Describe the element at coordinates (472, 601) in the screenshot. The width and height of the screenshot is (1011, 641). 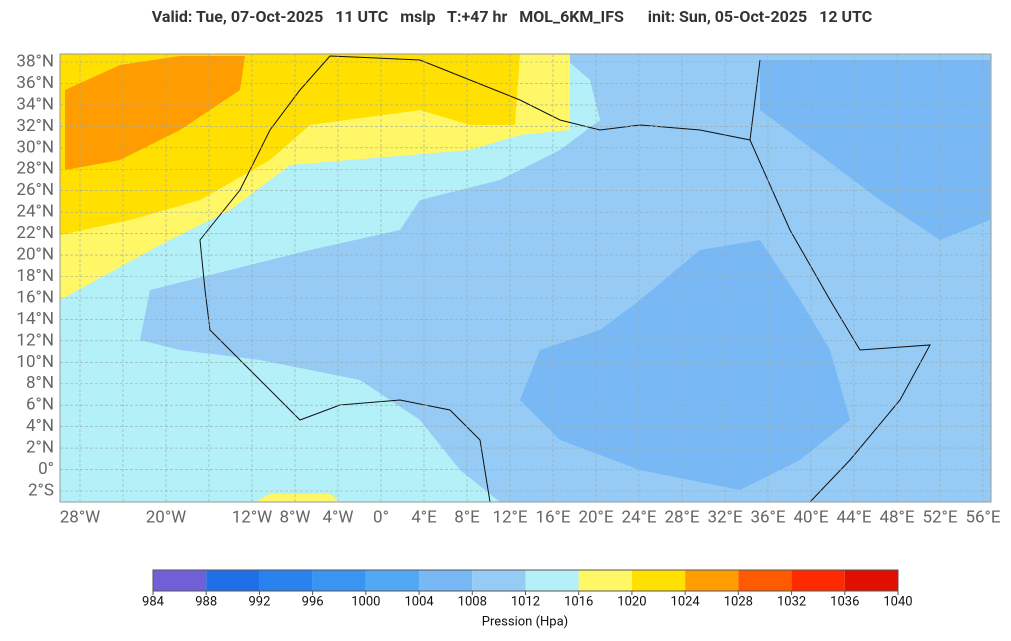
I see `colorbar-tick-label: 1008` at that location.